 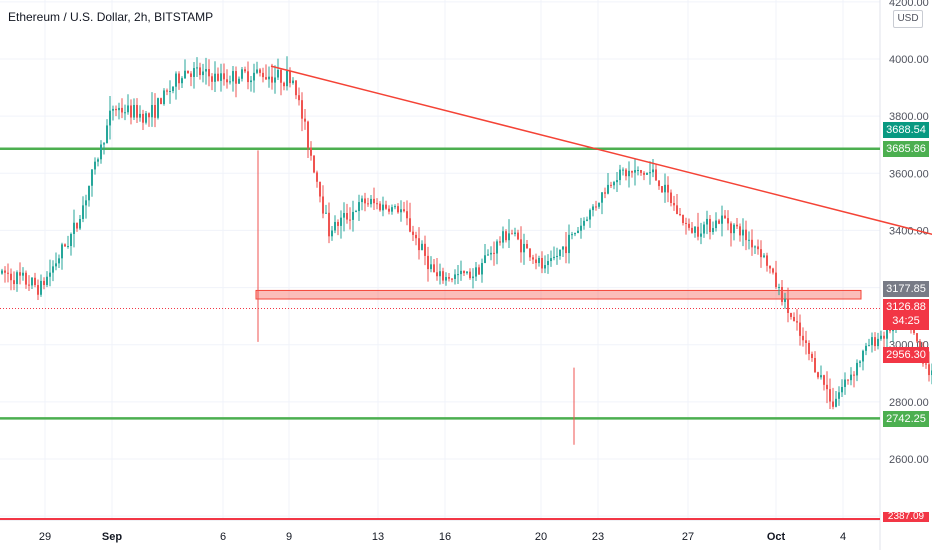 I want to click on time-tick-label: 20, so click(x=541, y=537).